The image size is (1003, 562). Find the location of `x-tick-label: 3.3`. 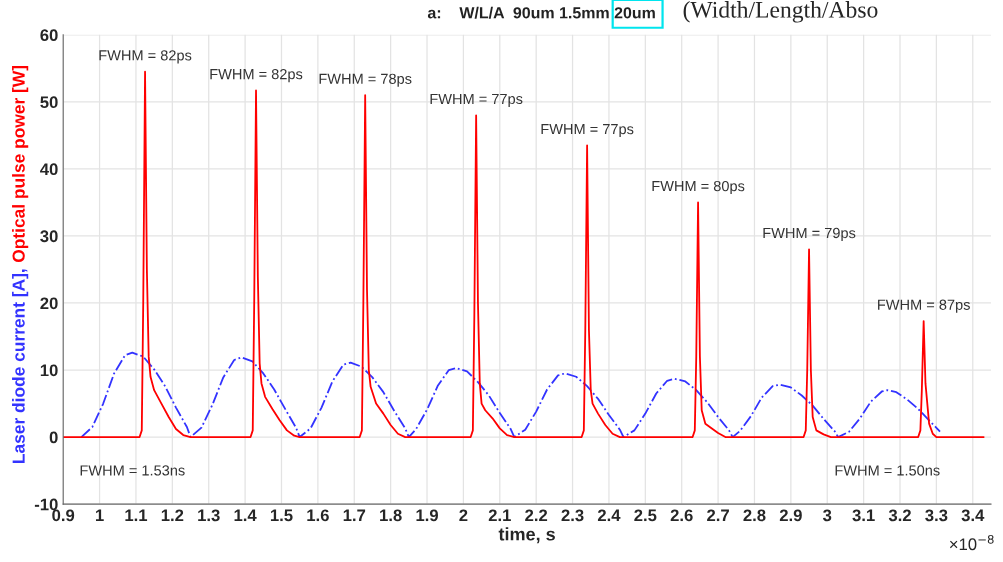

x-tick-label: 3.3 is located at coordinates (936, 515).